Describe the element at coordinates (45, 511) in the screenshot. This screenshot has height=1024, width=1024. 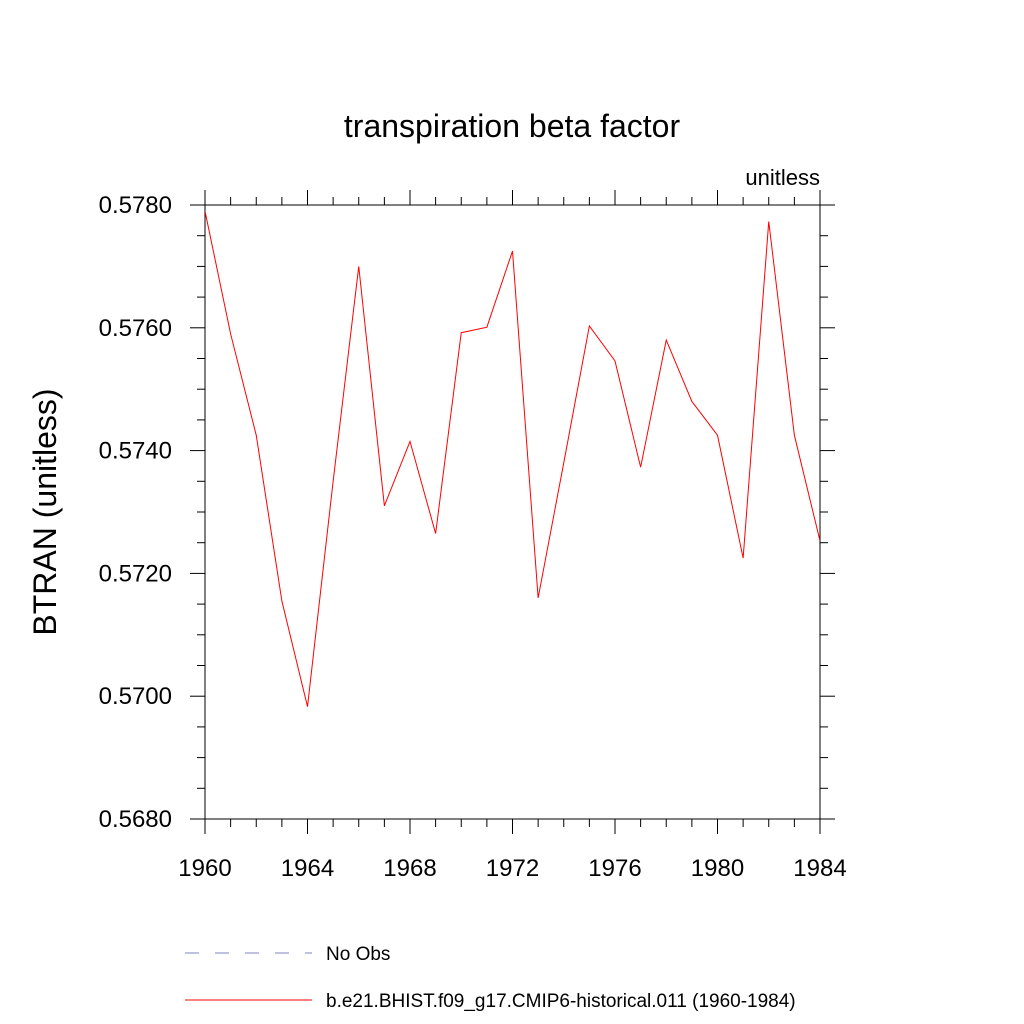
I see `y-axis-label: BTRAN (unitless)` at that location.